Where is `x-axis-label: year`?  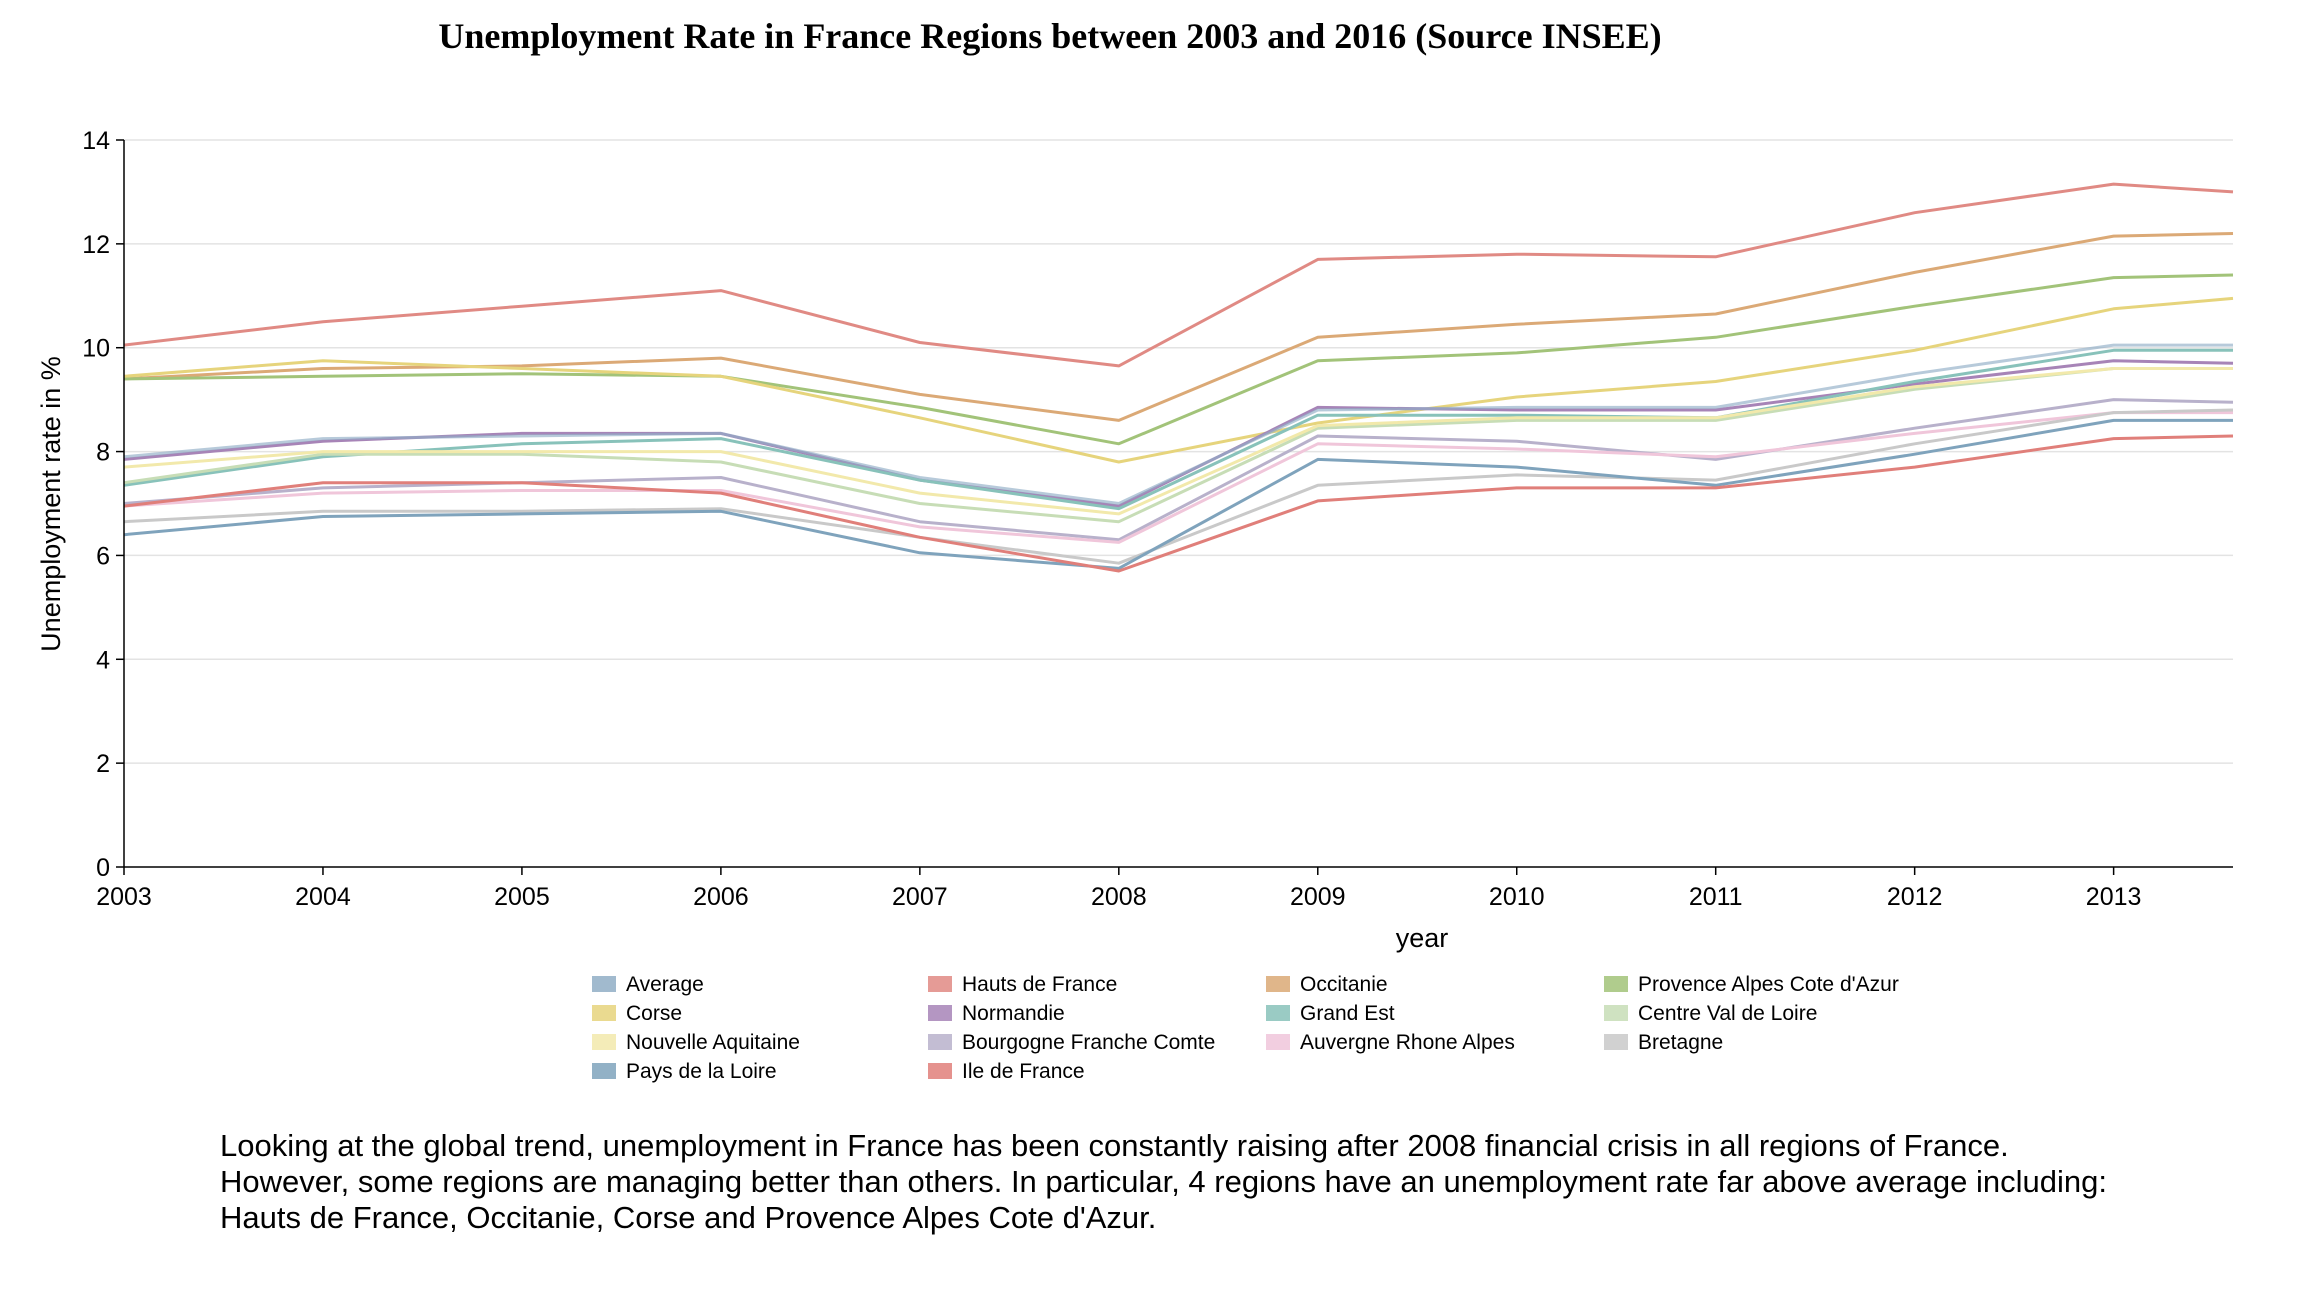
x-axis-label: year is located at coordinates (1422, 938).